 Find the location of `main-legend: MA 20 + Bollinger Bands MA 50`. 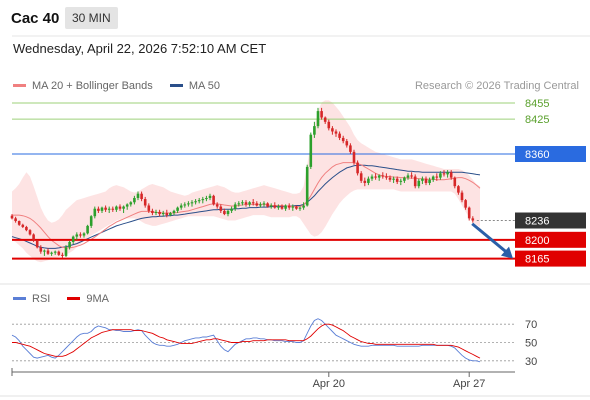

main-legend: MA 20 + Bollinger Bands MA 50 is located at coordinates (123, 86).